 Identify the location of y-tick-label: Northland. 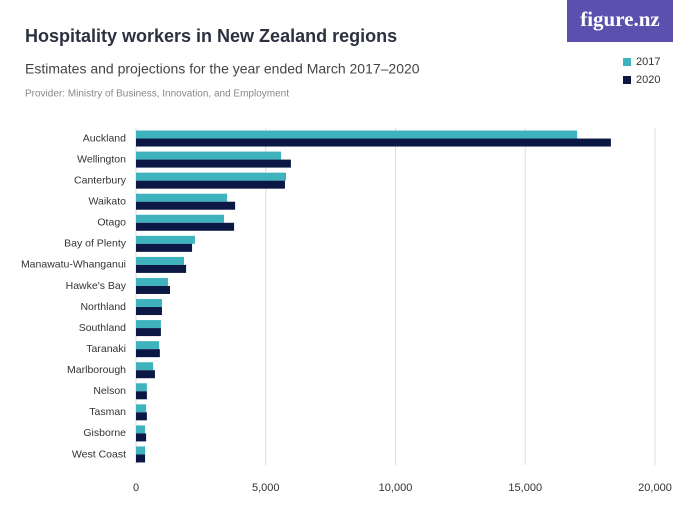
(103, 307).